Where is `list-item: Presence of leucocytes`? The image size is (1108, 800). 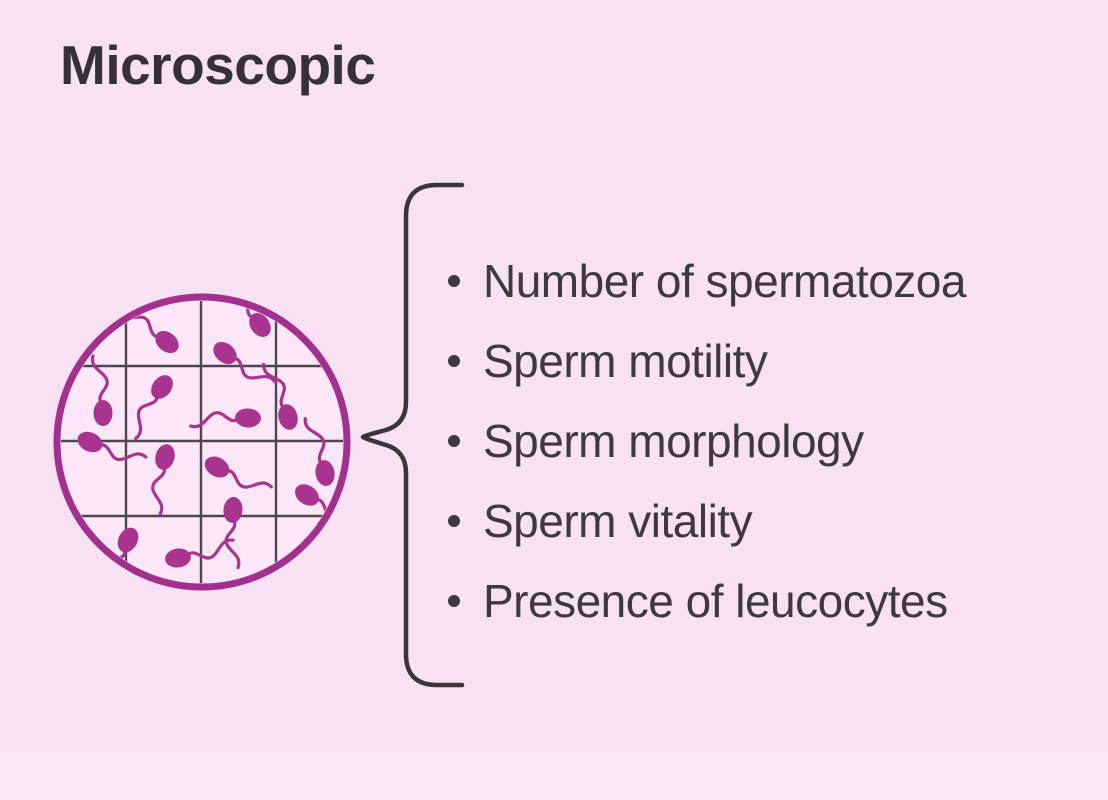
list-item: Presence of leucocytes is located at coordinates (707, 601).